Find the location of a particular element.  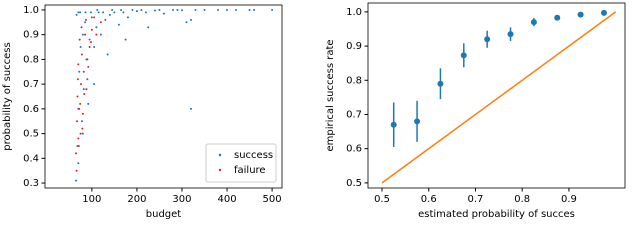

legend is located at coordinates (241, 163).